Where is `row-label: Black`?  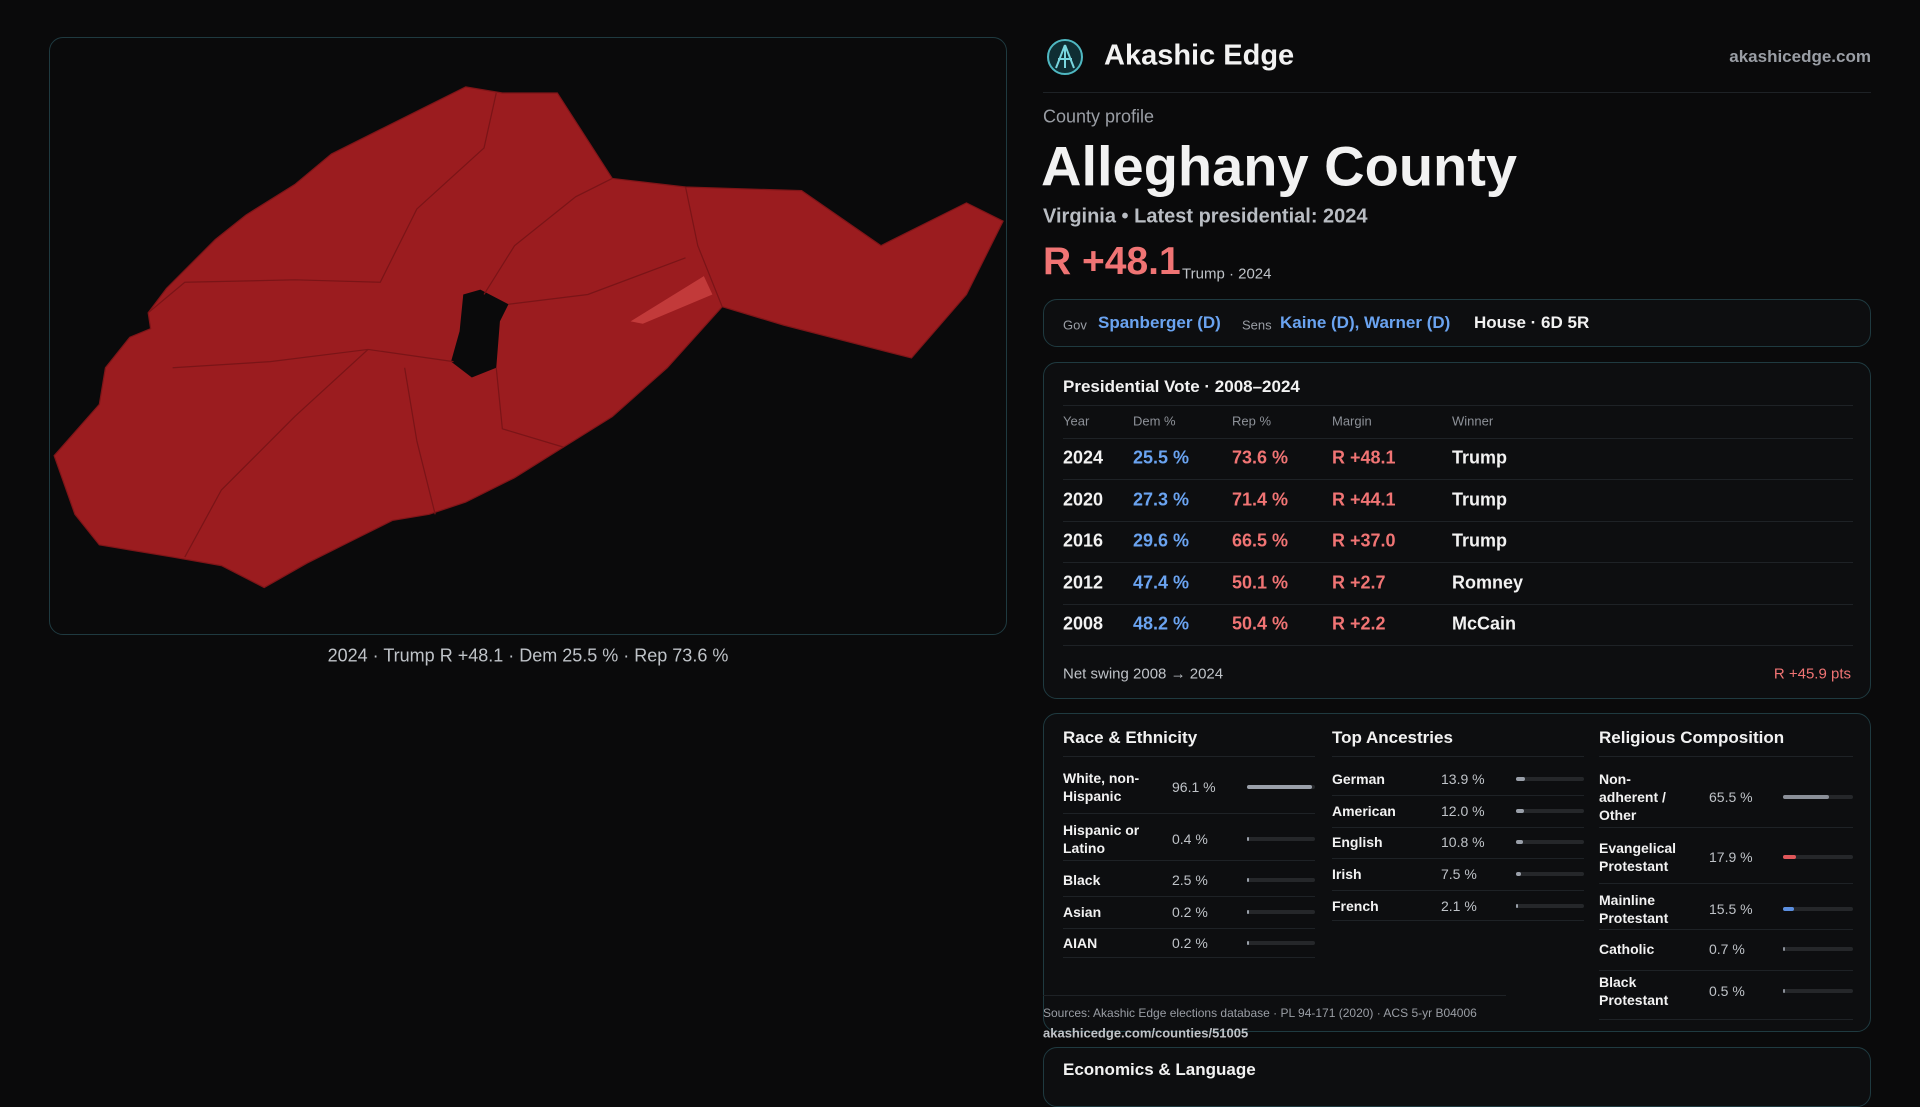
row-label: Black is located at coordinates (1082, 880).